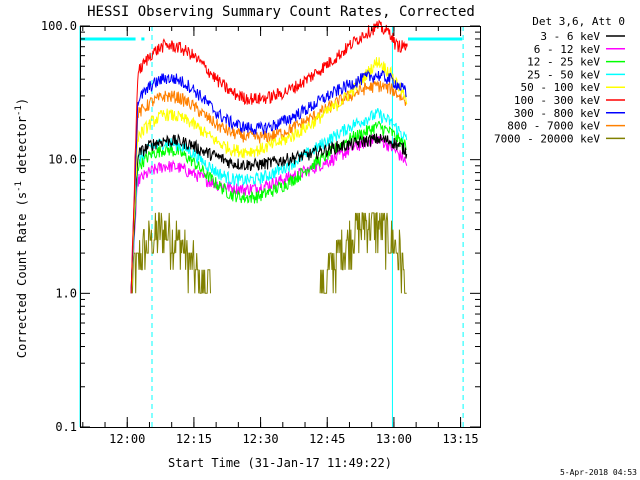 This screenshot has height=480, width=640. Describe the element at coordinates (557, 113) in the screenshot. I see `legend-label: 300 - 800 keV` at that location.